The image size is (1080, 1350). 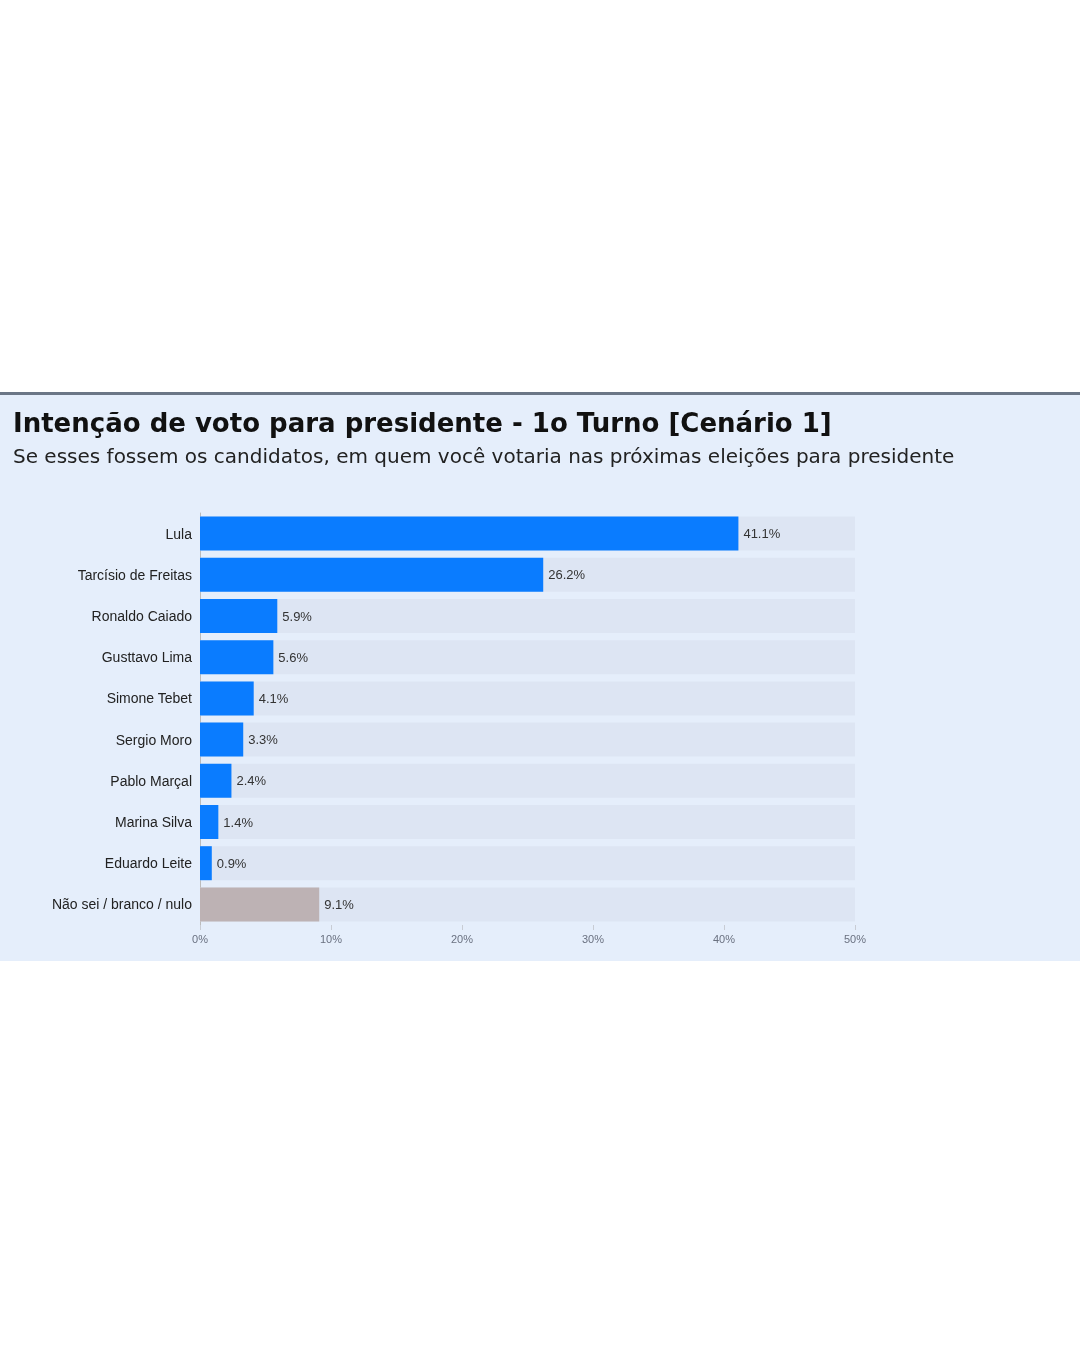 I want to click on x-tick-label: 20%, so click(x=462, y=938).